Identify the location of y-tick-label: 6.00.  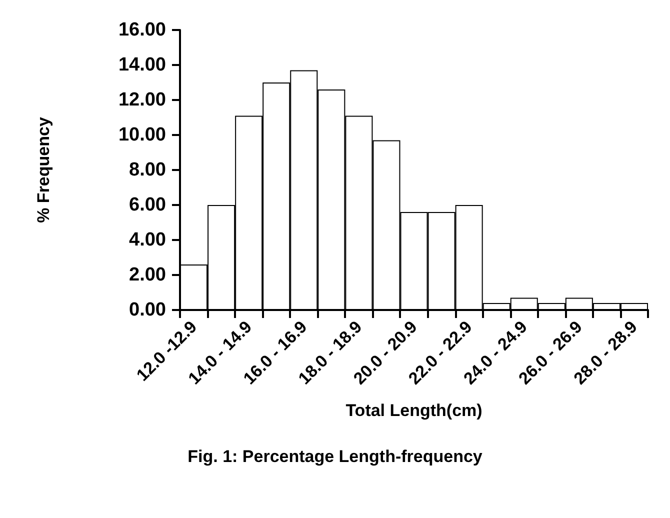
(147, 205).